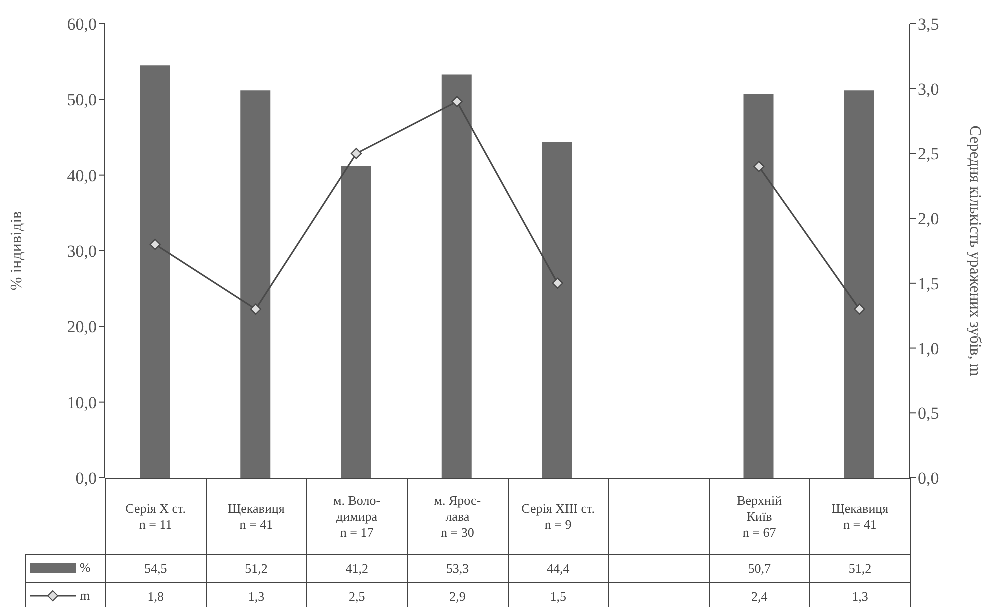  What do you see at coordinates (929, 478) in the screenshot?
I see `y2-tick-label: 0,0` at bounding box center [929, 478].